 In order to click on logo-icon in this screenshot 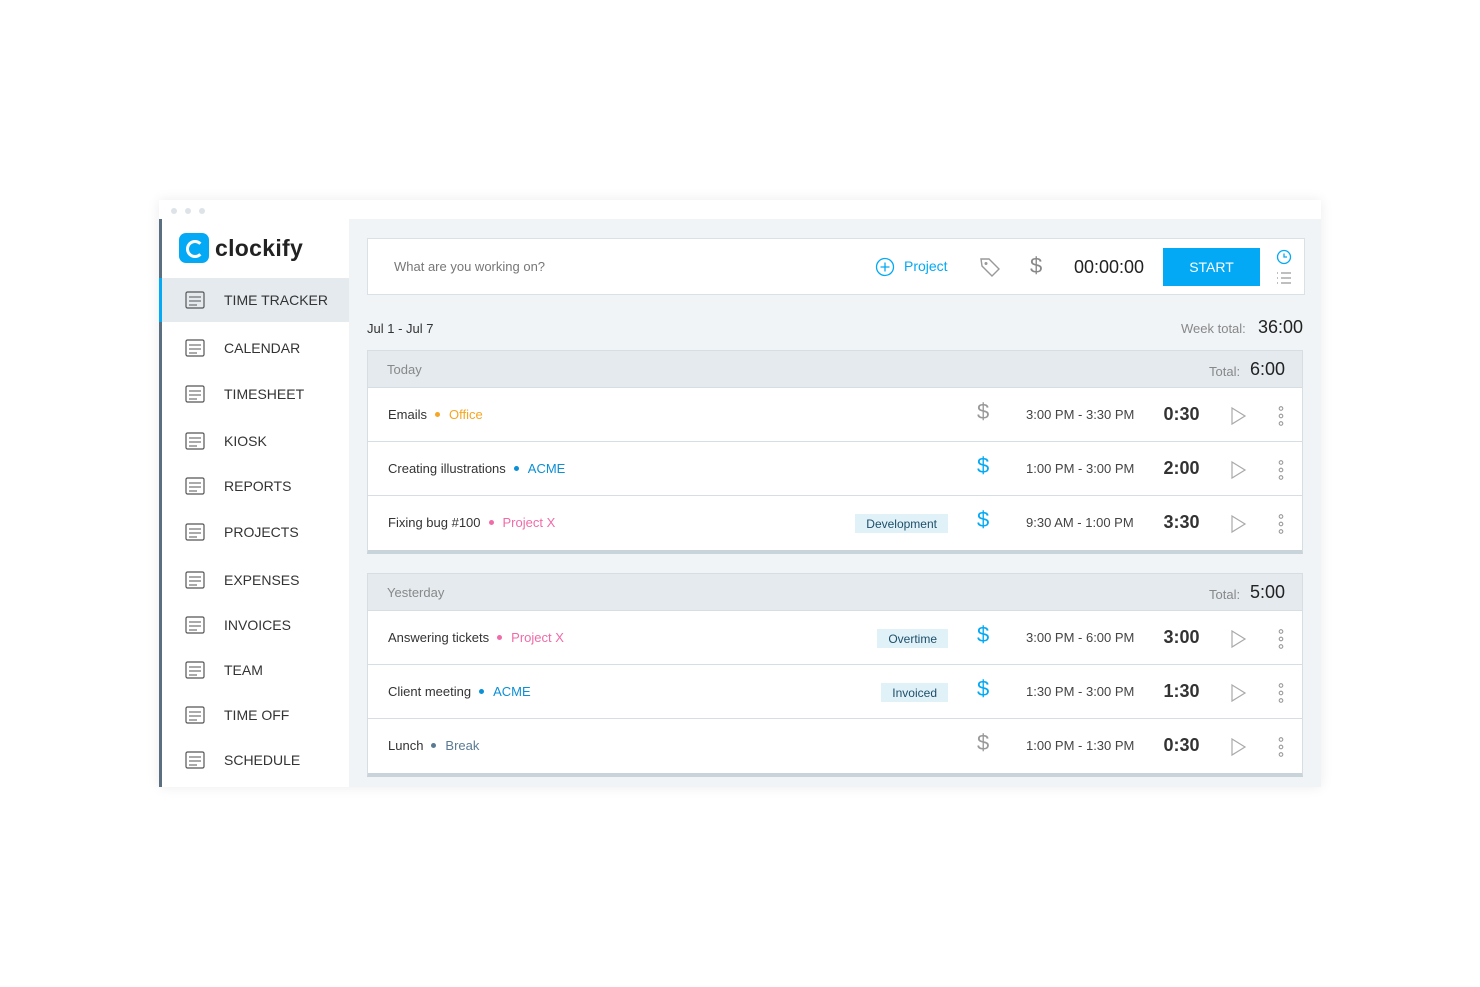, I will do `click(194, 248)`.